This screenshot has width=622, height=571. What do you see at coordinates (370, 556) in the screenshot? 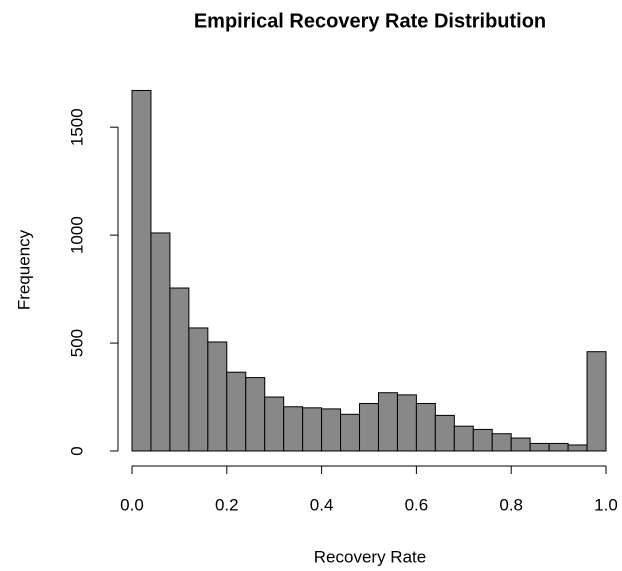
I see `x-axis-label: Recovery Rate` at bounding box center [370, 556].